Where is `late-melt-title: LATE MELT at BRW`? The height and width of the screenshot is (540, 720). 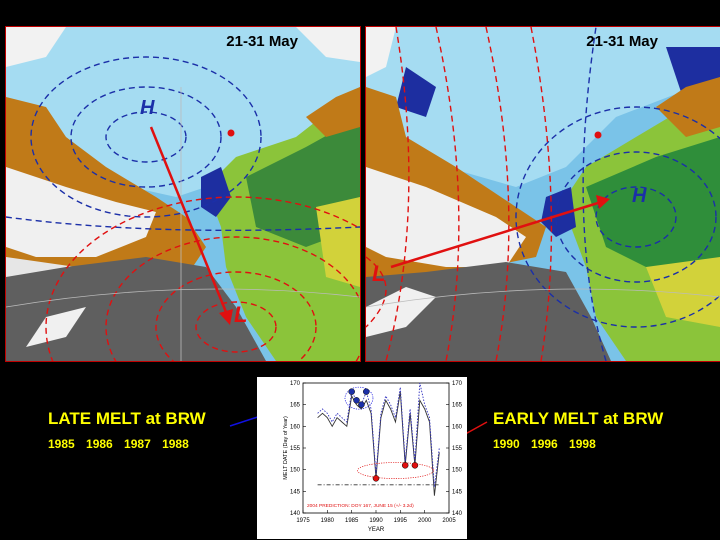 late-melt-title: LATE MELT at BRW is located at coordinates (127, 418).